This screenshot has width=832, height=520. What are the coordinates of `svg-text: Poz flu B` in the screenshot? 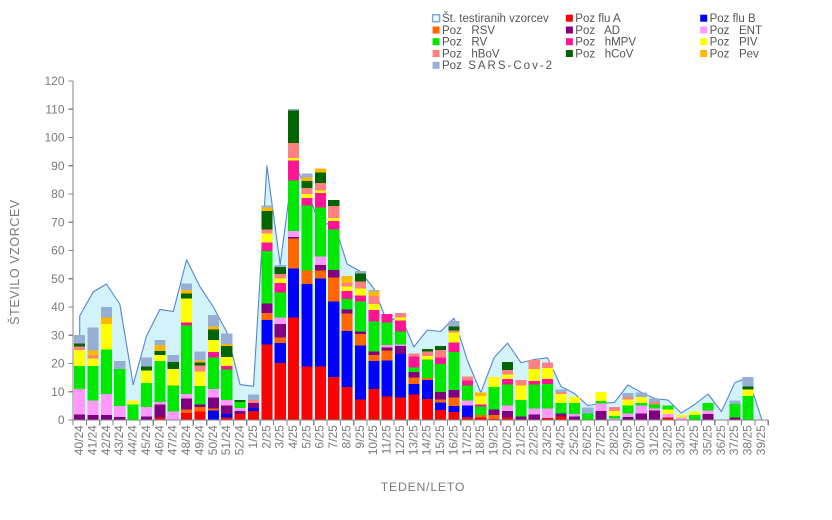 It's located at (733, 19).